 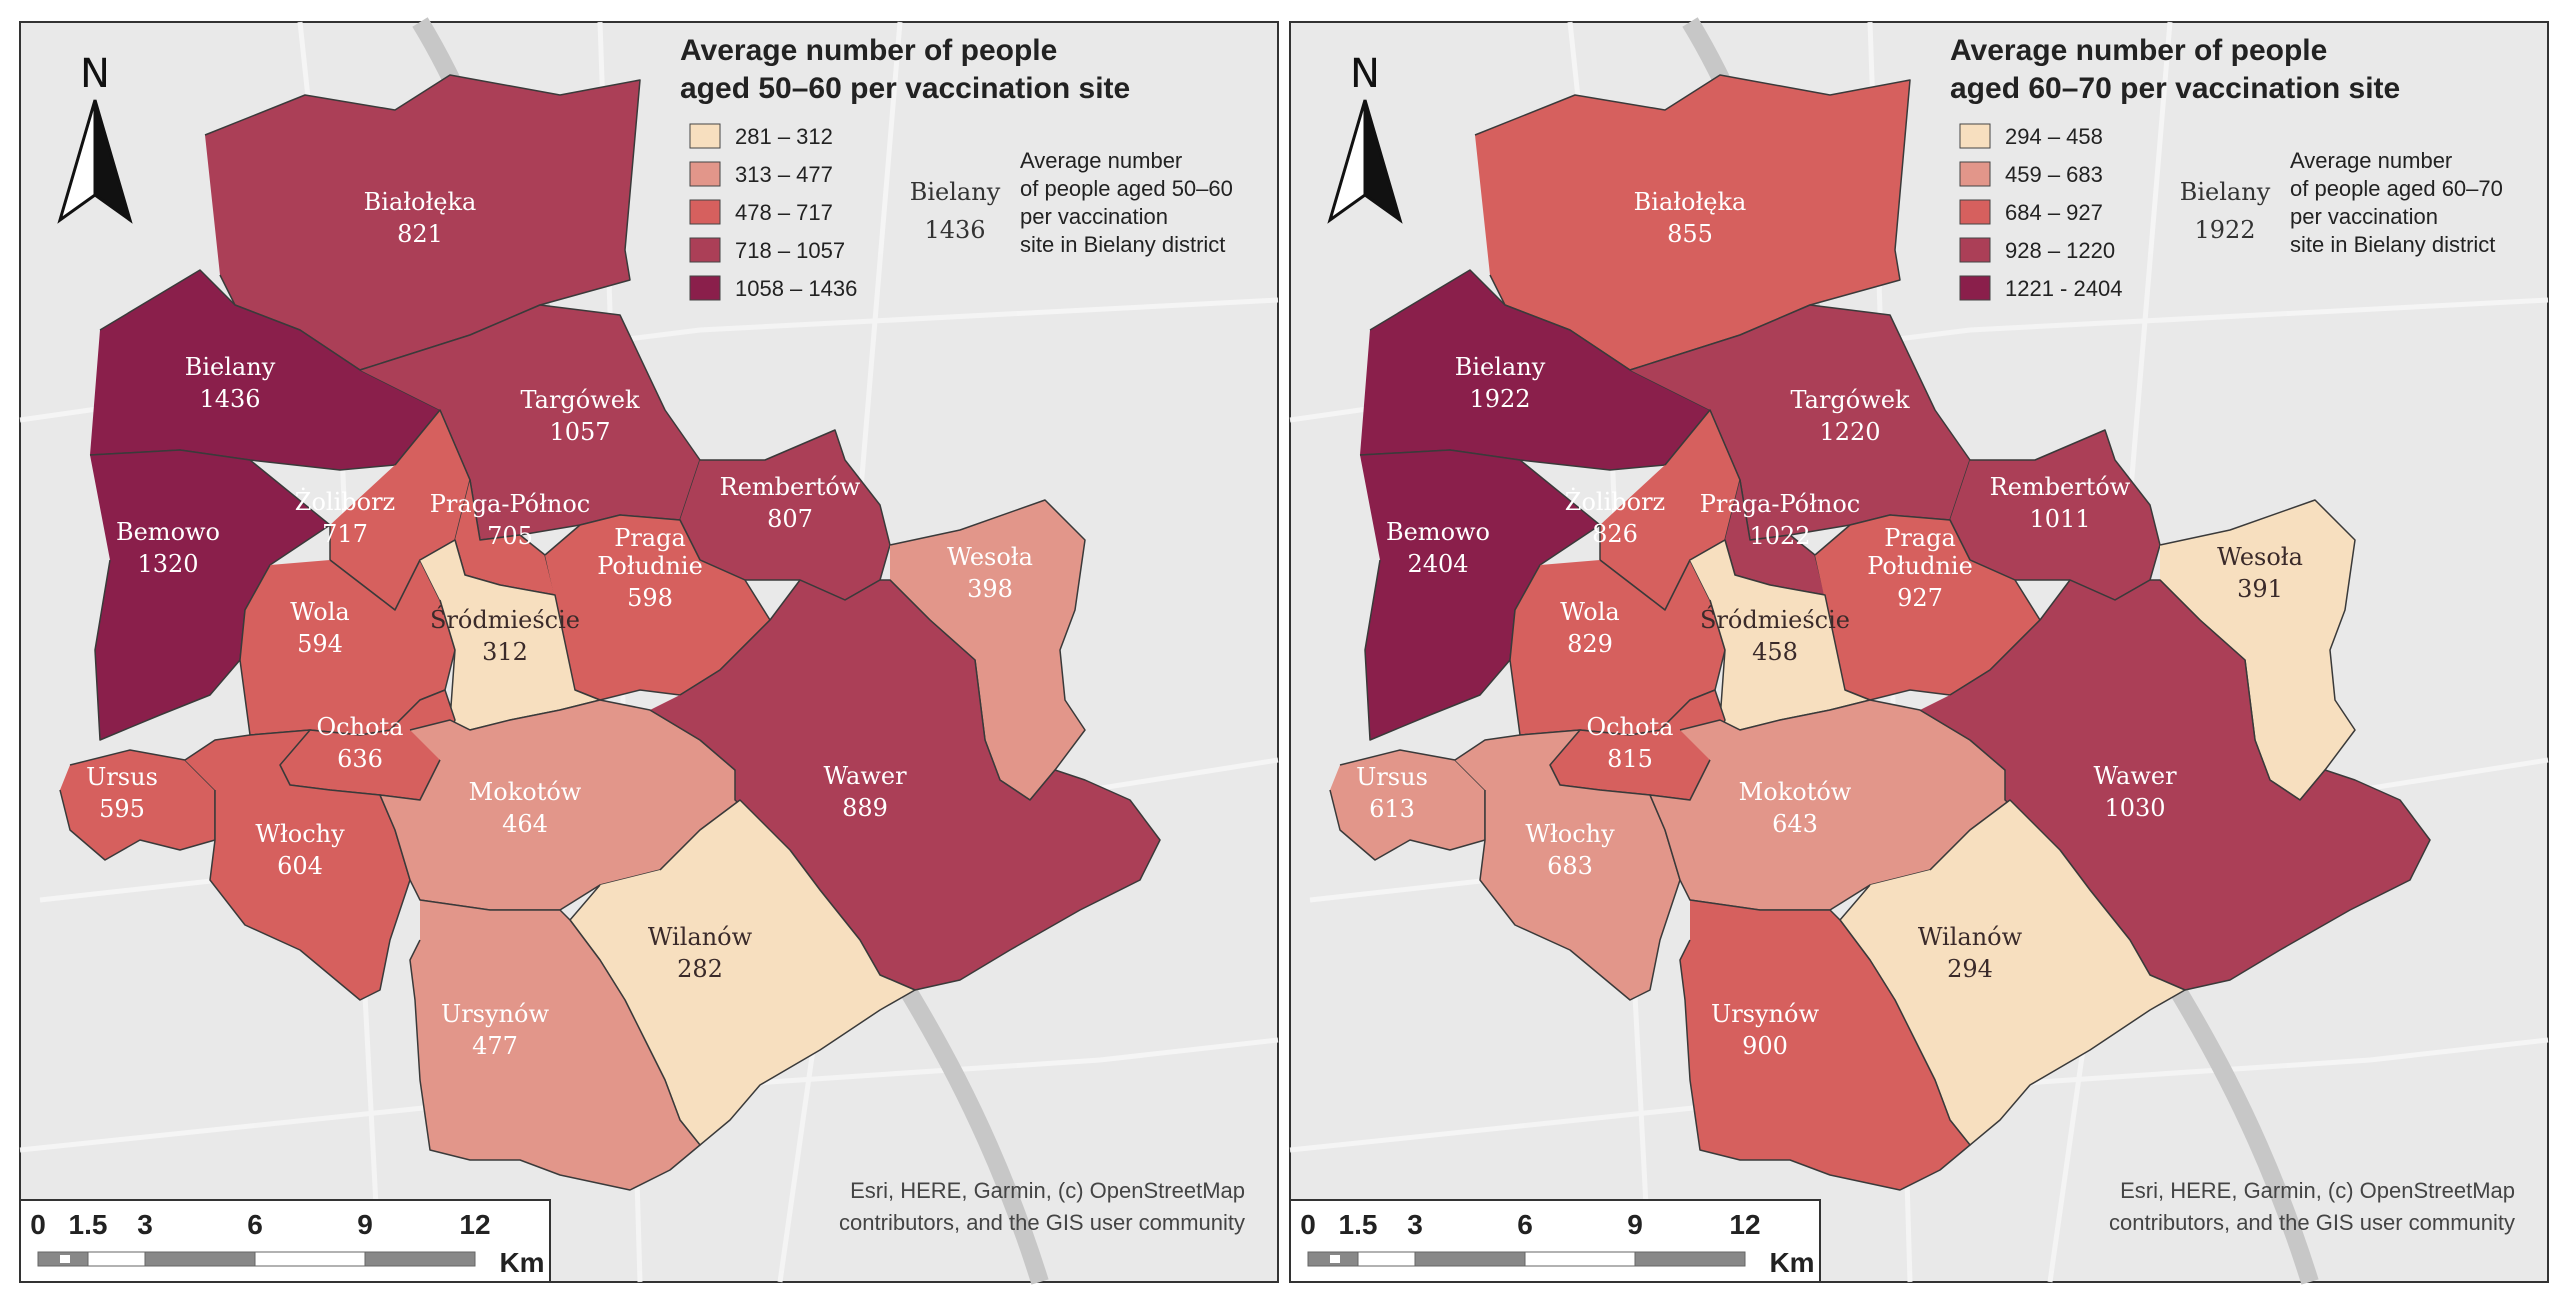 What do you see at coordinates (505, 652) in the screenshot?
I see `district-label-value: 312` at bounding box center [505, 652].